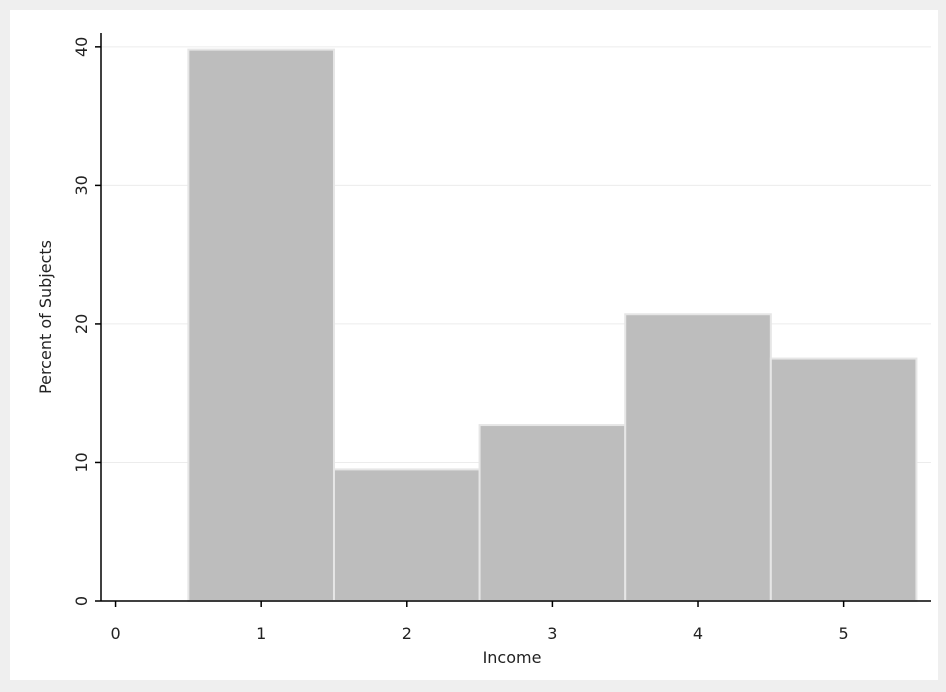  What do you see at coordinates (479, 622) in the screenshot?
I see `x-ticks: 0 1 2 3 4 5` at bounding box center [479, 622].